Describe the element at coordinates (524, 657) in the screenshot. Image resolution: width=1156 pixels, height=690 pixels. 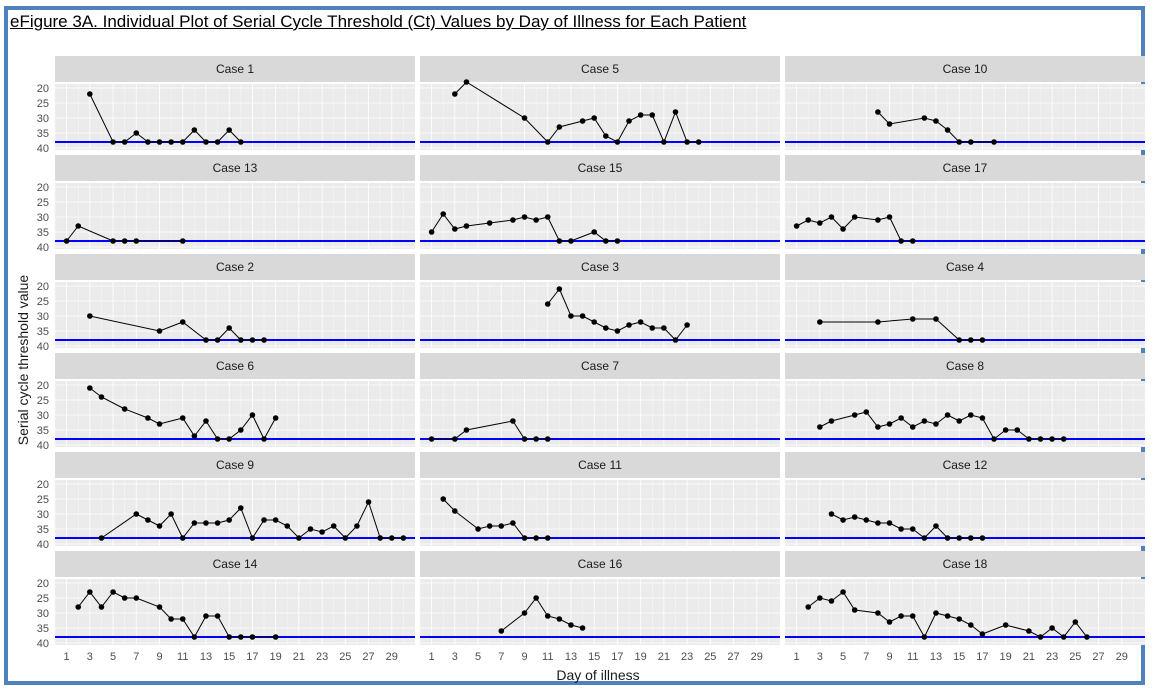
I see `x-tick-label: 9` at that location.